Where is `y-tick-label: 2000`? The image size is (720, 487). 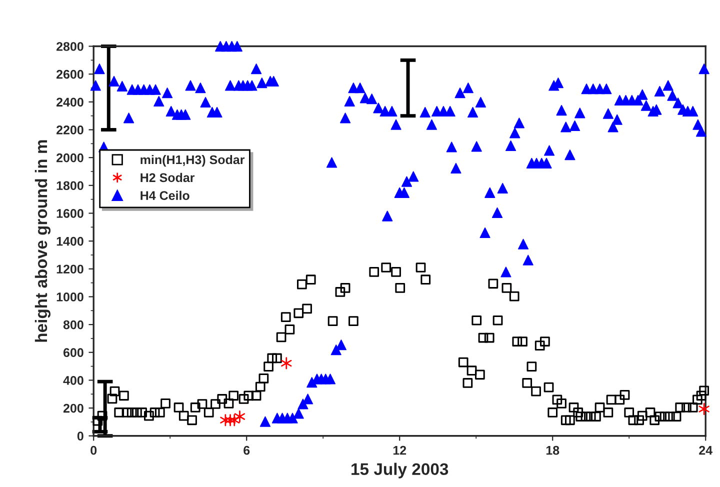 y-tick-label: 2000 is located at coordinates (70, 157).